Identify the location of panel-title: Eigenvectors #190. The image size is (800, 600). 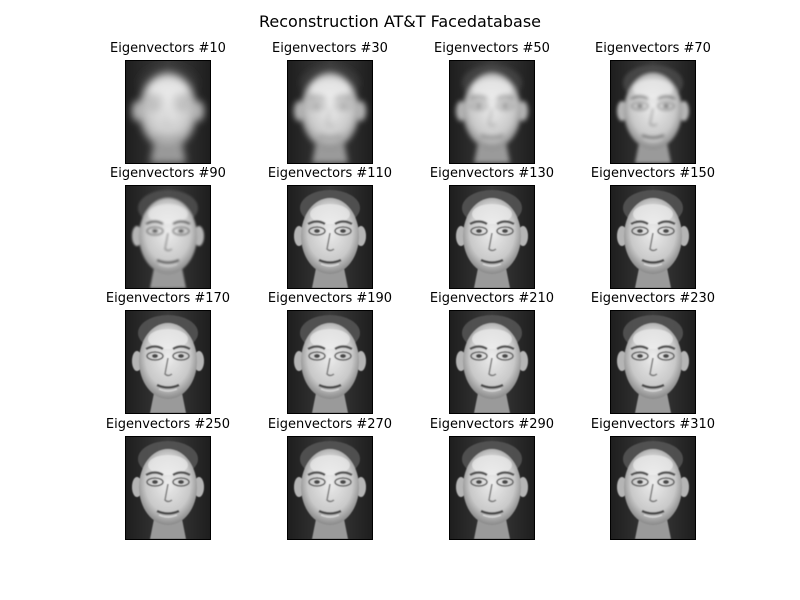
(330, 298).